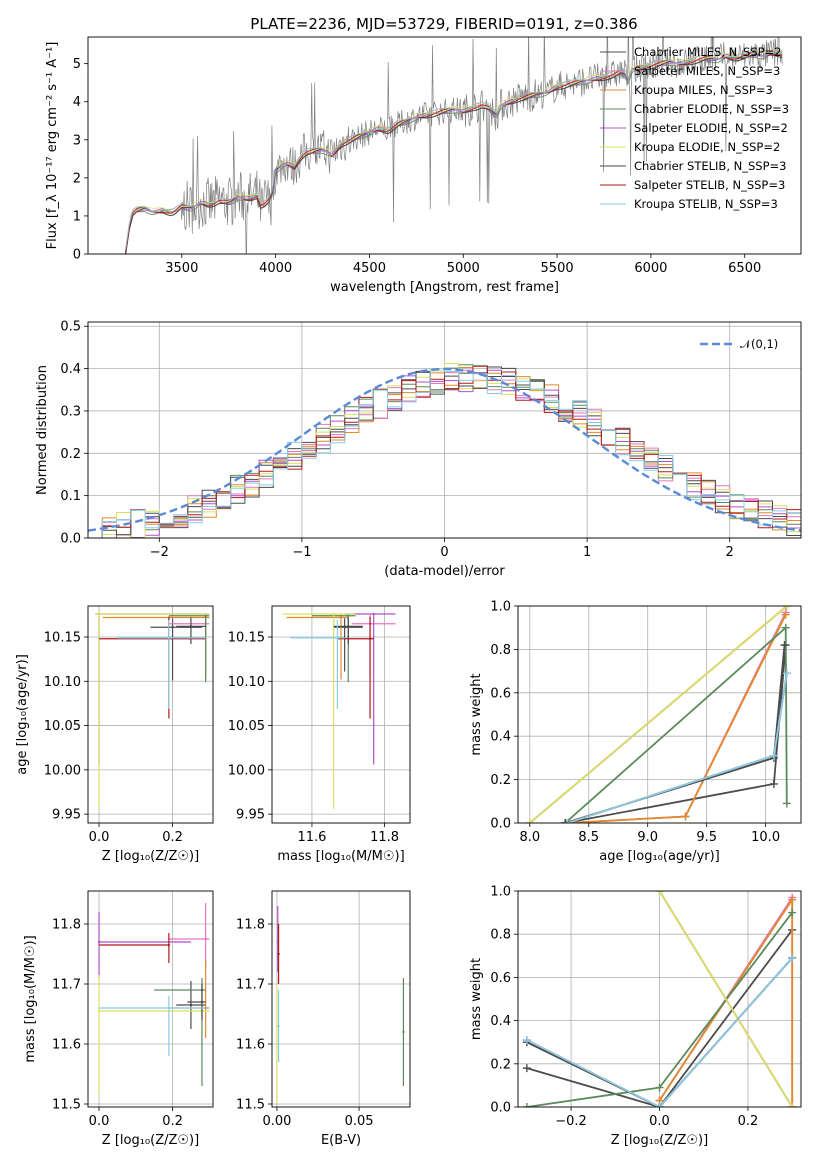  What do you see at coordinates (659, 1140) in the screenshot?
I see `x-axis-label: Z [log₁₀(Z/Z☉)]` at bounding box center [659, 1140].